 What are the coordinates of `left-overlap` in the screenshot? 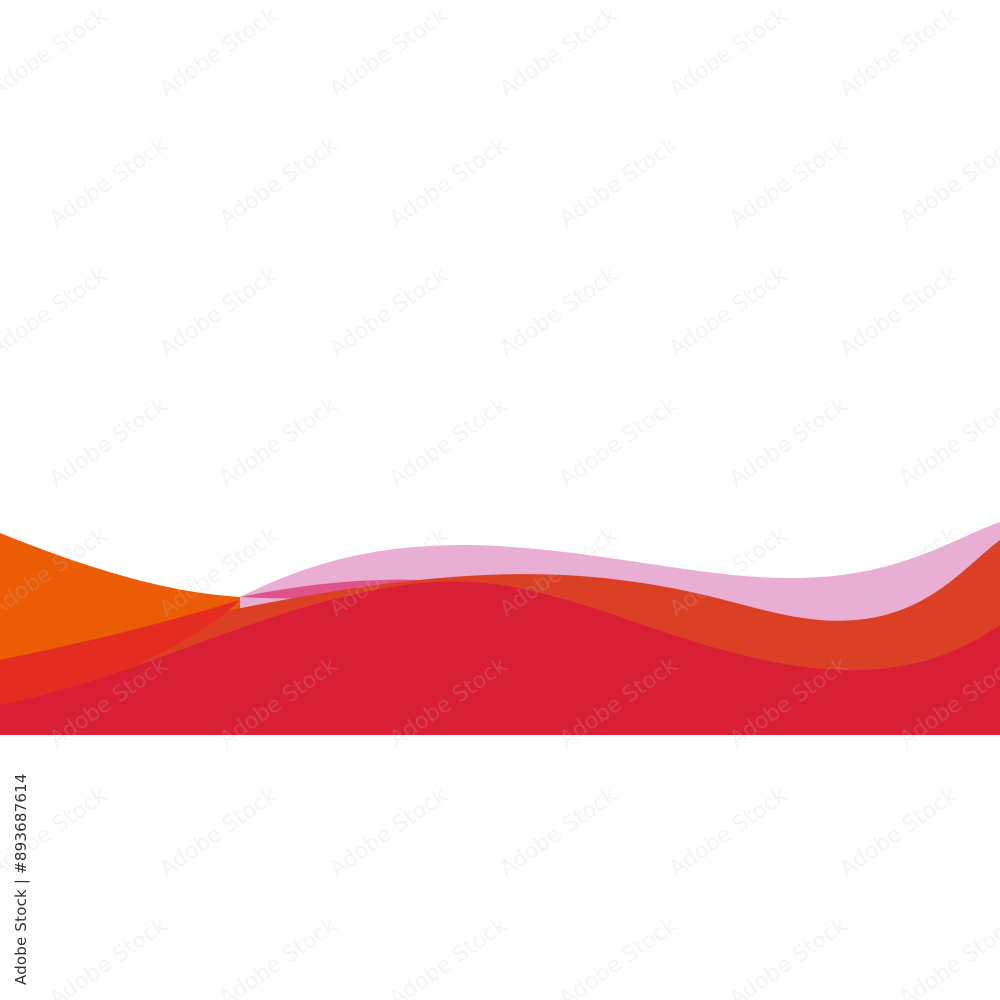 It's located at (120, 652).